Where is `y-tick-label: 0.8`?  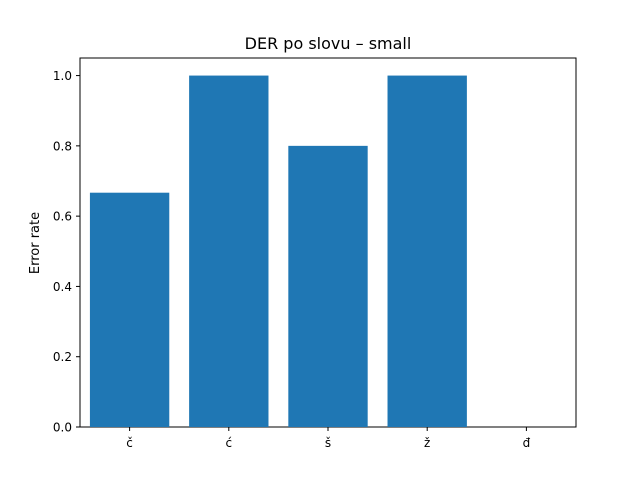 y-tick-label: 0.8 is located at coordinates (62, 146).